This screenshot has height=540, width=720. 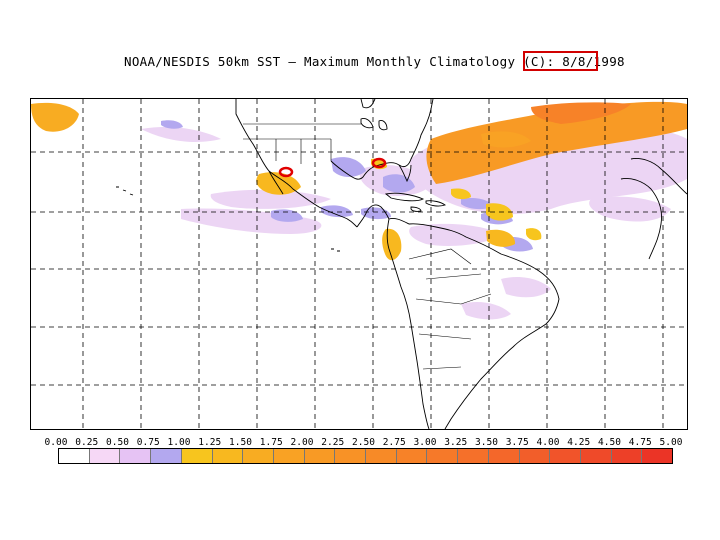 I want to click on colorbar-label: 5.00, so click(x=671, y=442).